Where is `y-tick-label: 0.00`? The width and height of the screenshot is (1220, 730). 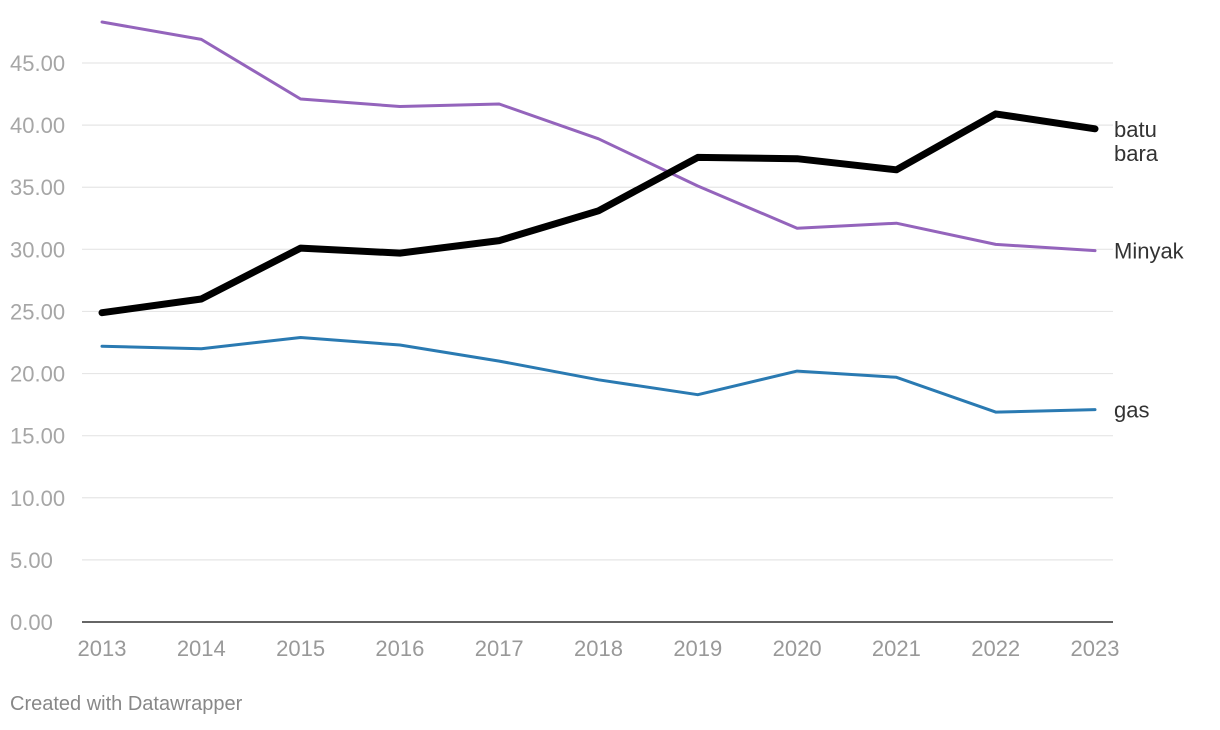 y-tick-label: 0.00 is located at coordinates (31, 622).